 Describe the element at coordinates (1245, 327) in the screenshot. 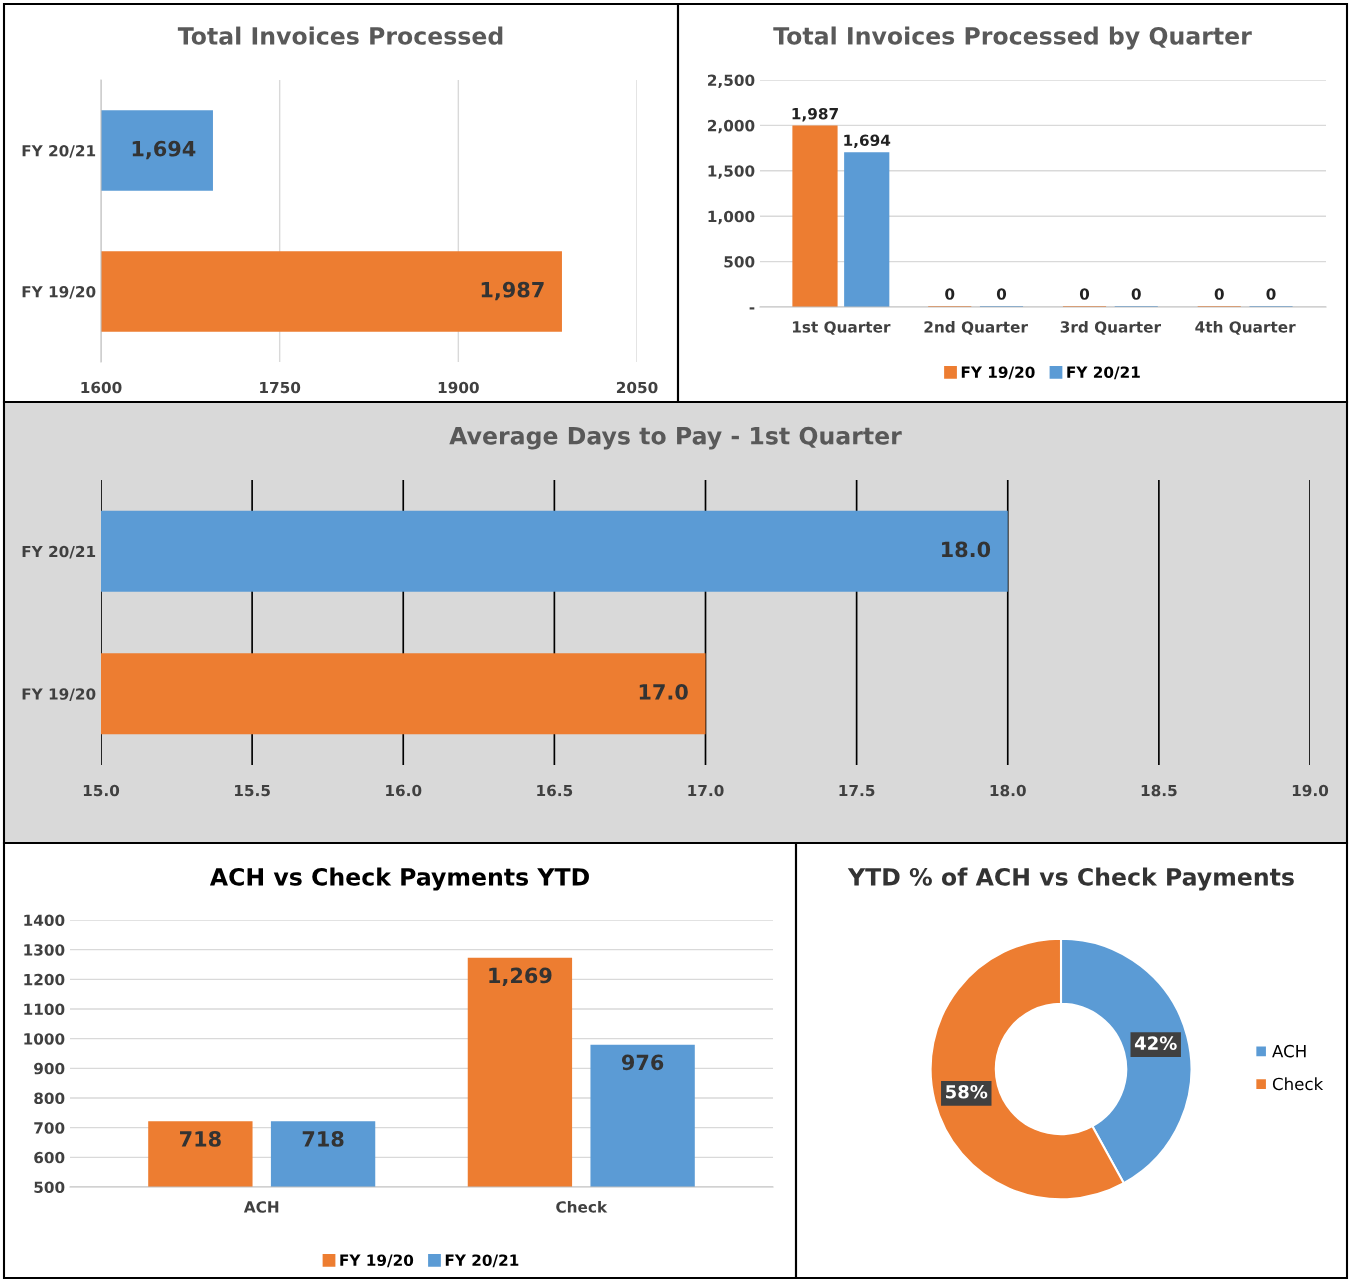

I see `x-tick-label: 4th Quarter` at that location.